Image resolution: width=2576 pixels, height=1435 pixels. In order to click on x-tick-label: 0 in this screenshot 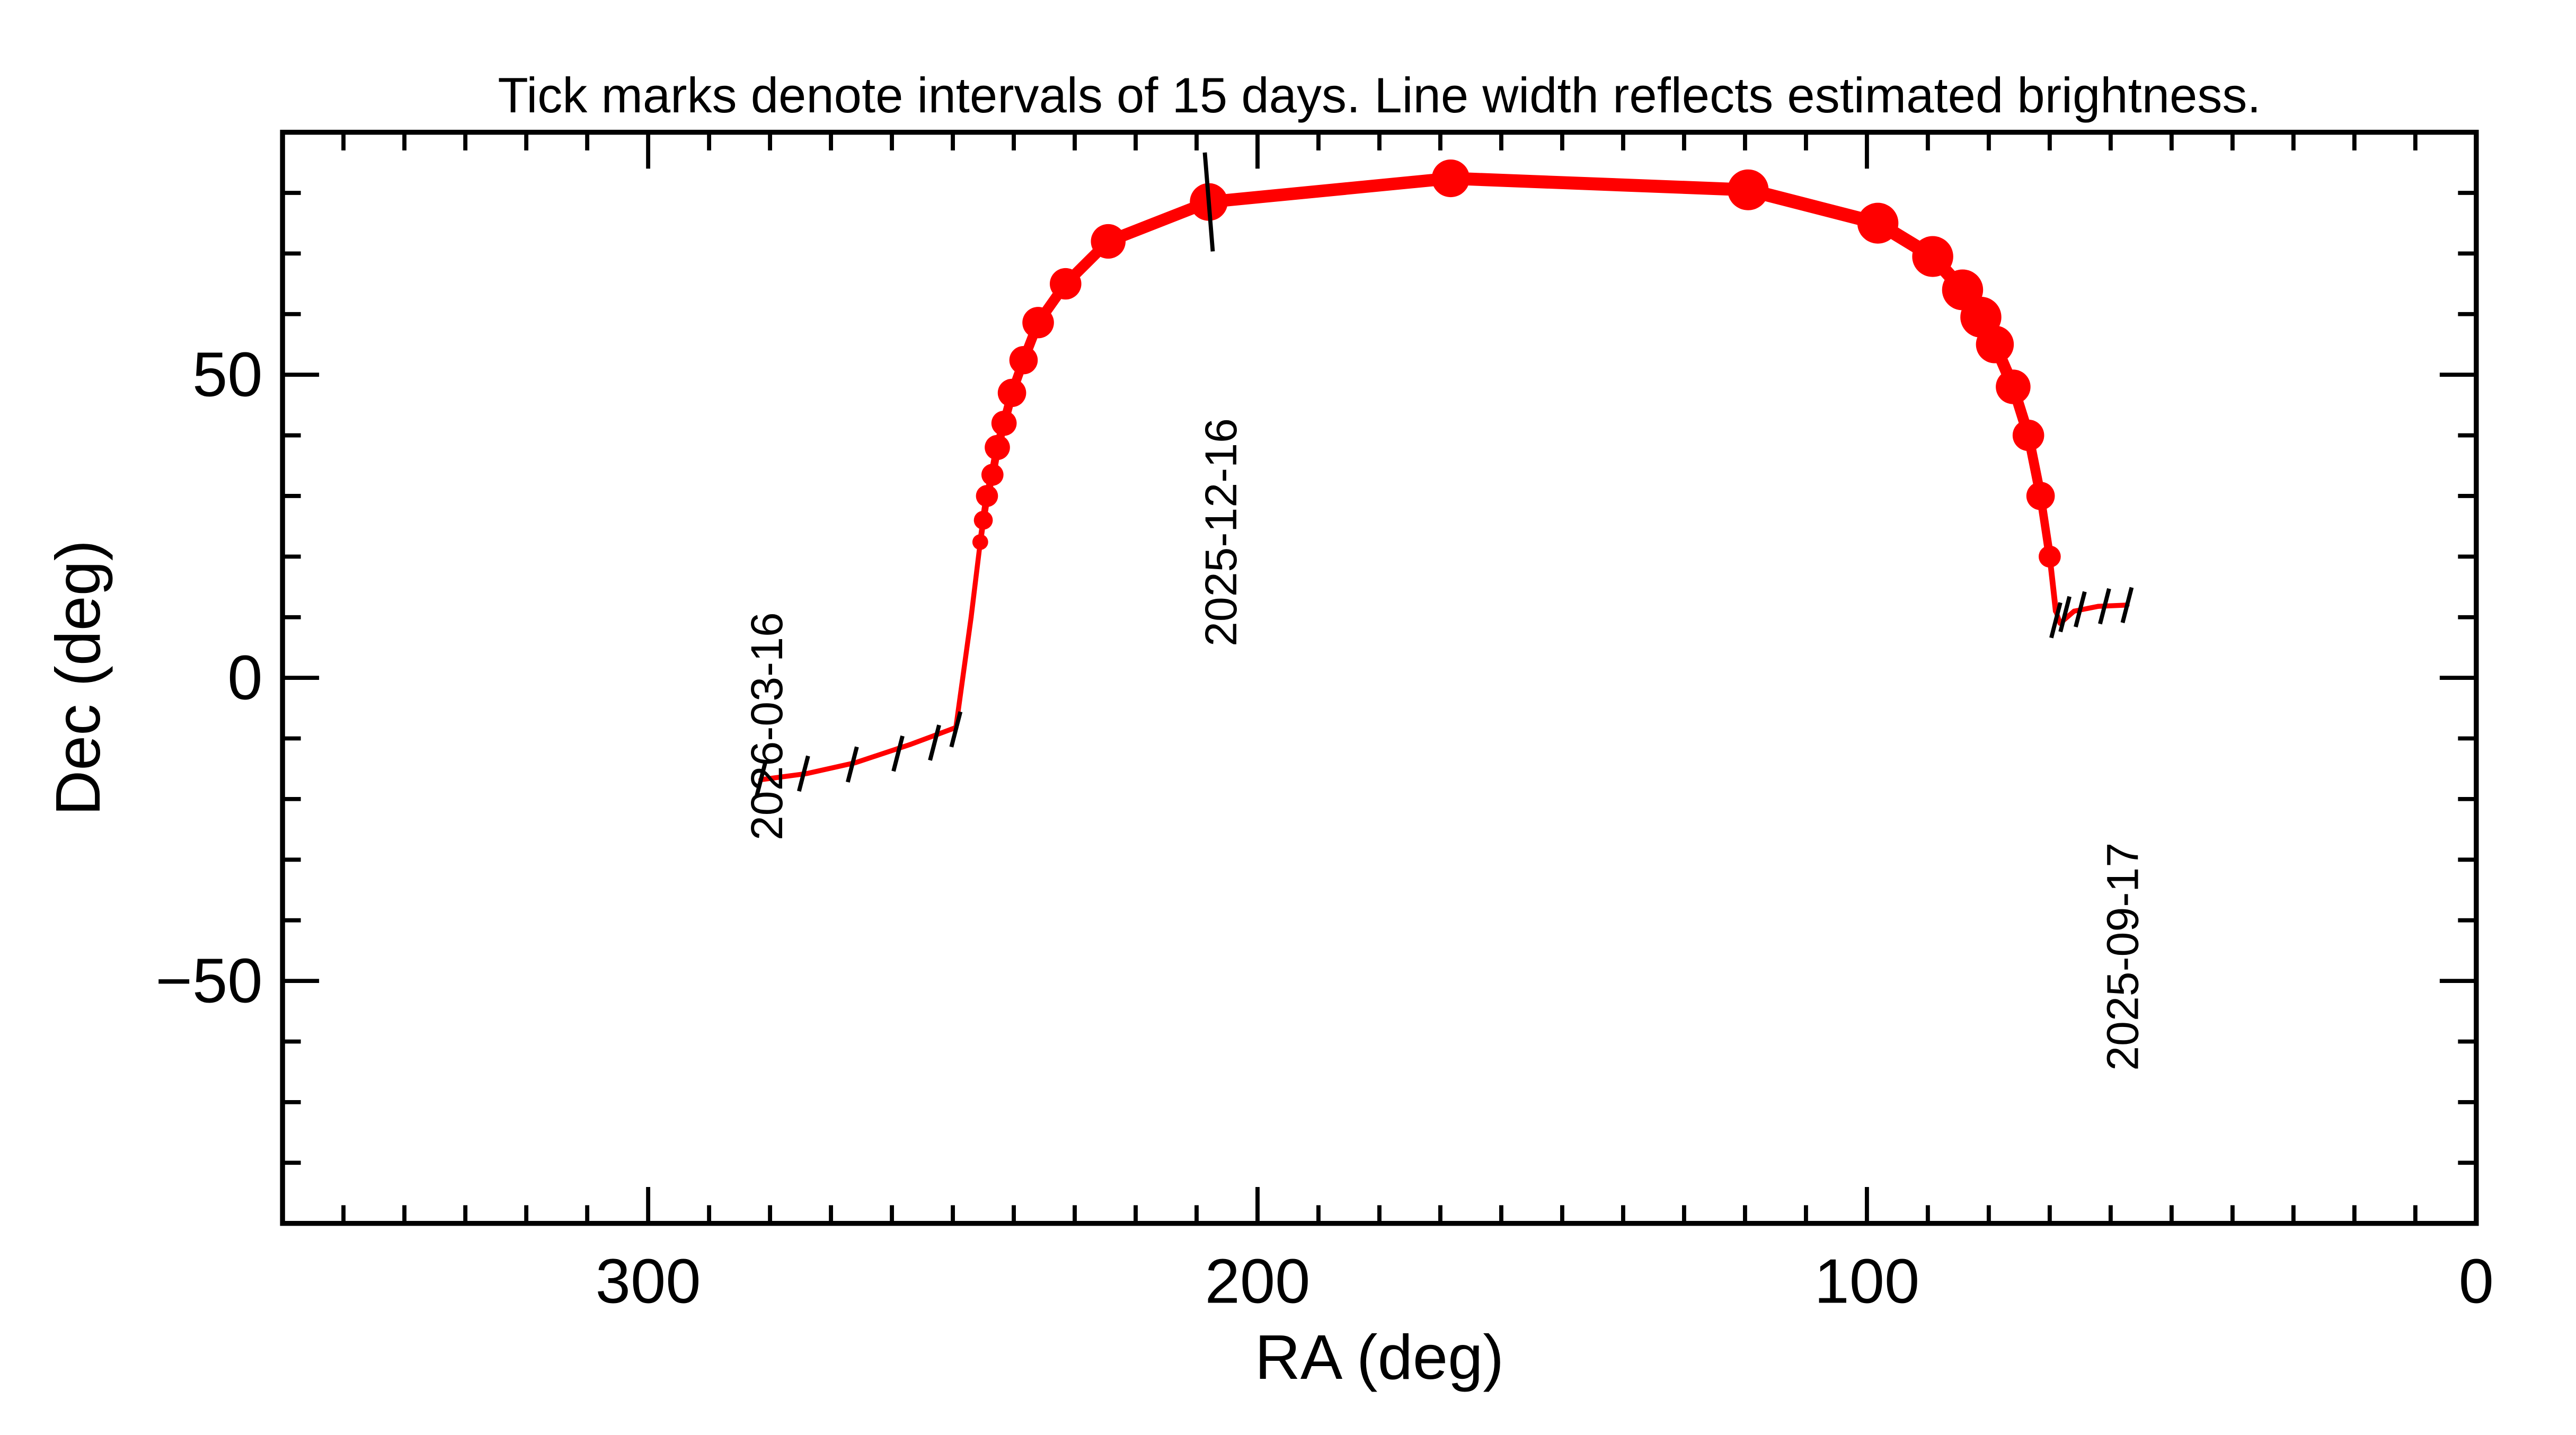, I will do `click(2476, 1281)`.